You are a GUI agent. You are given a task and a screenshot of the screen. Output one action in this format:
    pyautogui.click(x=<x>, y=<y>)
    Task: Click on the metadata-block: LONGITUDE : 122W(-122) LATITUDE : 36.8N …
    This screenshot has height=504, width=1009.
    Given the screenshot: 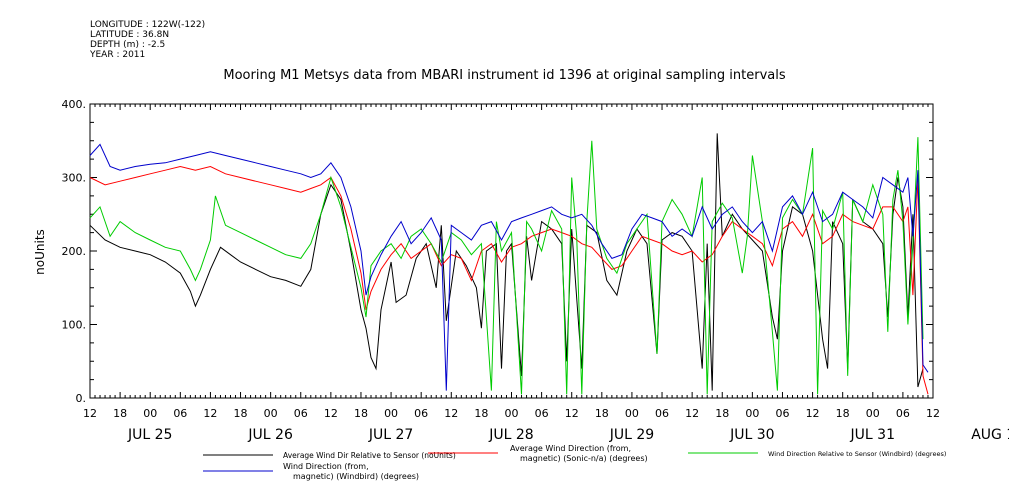 What is the action you would take?
    pyautogui.click(x=147, y=40)
    